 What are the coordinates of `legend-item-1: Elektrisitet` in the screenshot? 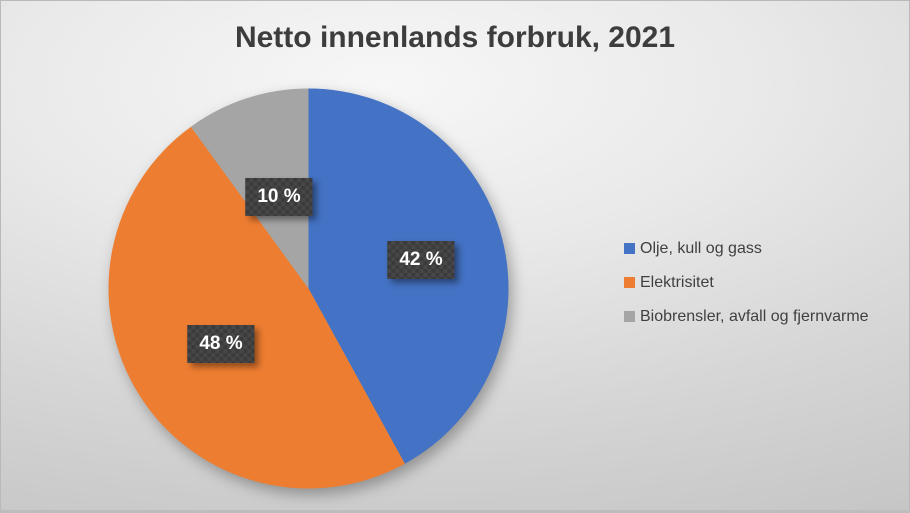 It's located at (746, 282).